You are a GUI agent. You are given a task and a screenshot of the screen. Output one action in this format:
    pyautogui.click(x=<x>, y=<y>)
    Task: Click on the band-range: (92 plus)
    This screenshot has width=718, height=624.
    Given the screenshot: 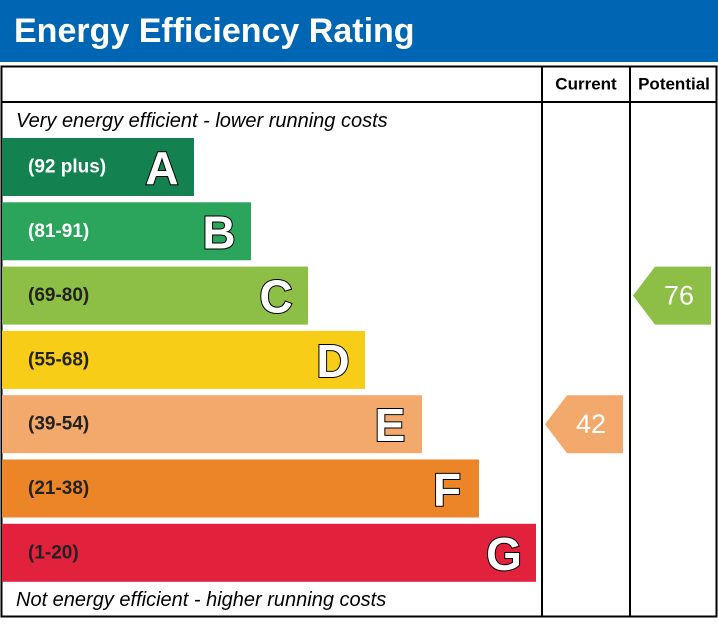 What is the action you would take?
    pyautogui.click(x=67, y=167)
    